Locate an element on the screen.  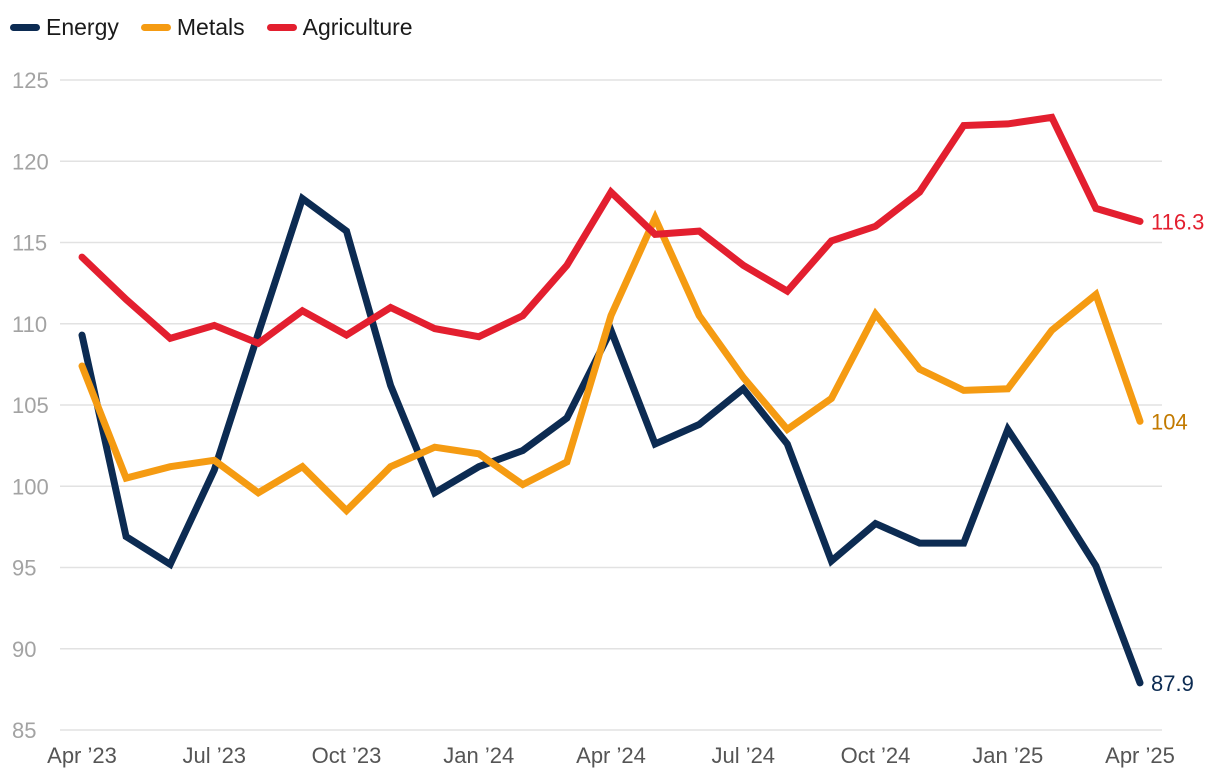
x-tick-label: Jul ’23 is located at coordinates (214, 755).